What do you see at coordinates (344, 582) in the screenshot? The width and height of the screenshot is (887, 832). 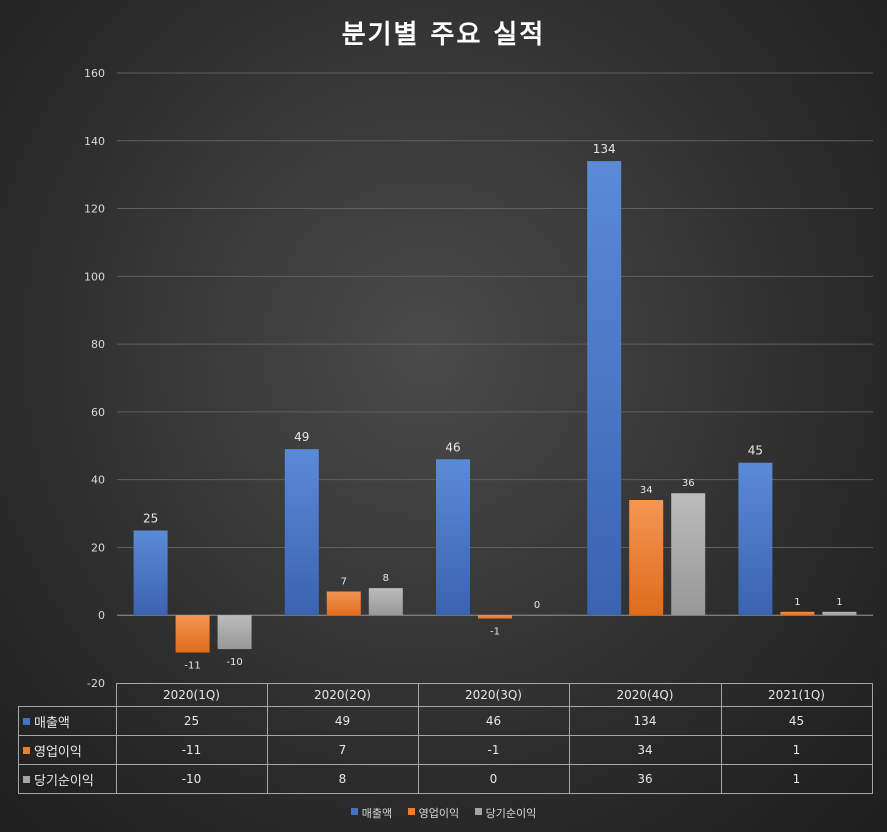 I see `data-label: 7` at bounding box center [344, 582].